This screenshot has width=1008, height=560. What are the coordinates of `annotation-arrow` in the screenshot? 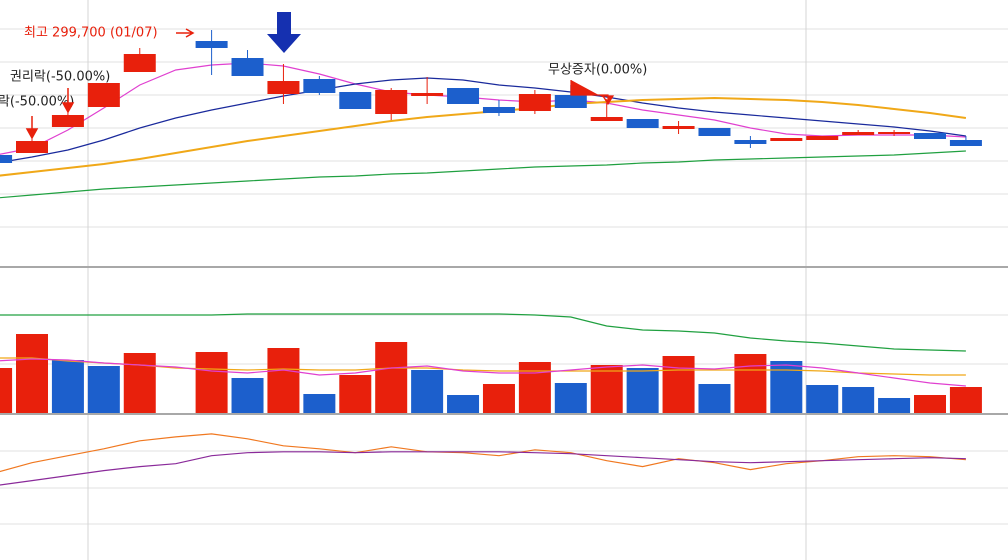 It's located at (185, 33).